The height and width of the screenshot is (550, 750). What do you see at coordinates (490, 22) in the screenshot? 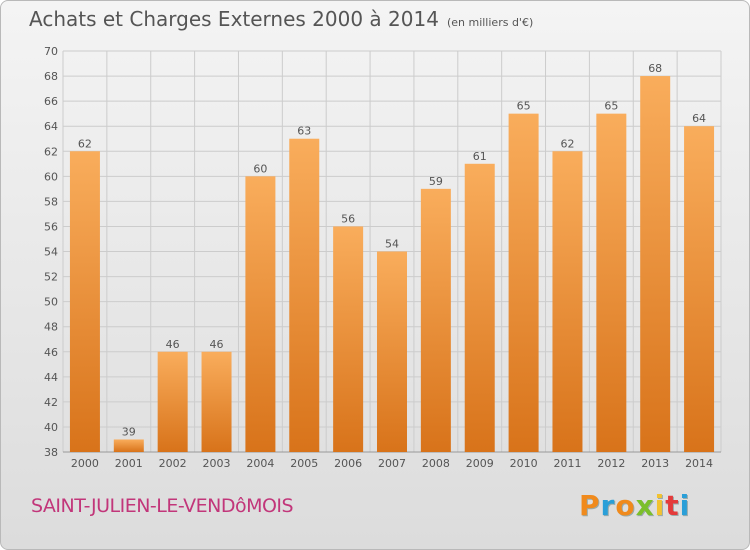
I see `chart-unit: (en milliers d'€)` at bounding box center [490, 22].